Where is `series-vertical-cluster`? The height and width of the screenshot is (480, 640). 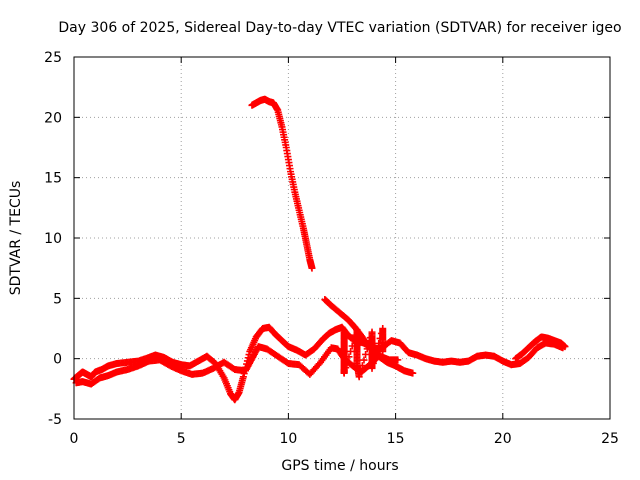 series-vertical-cluster is located at coordinates (363, 353).